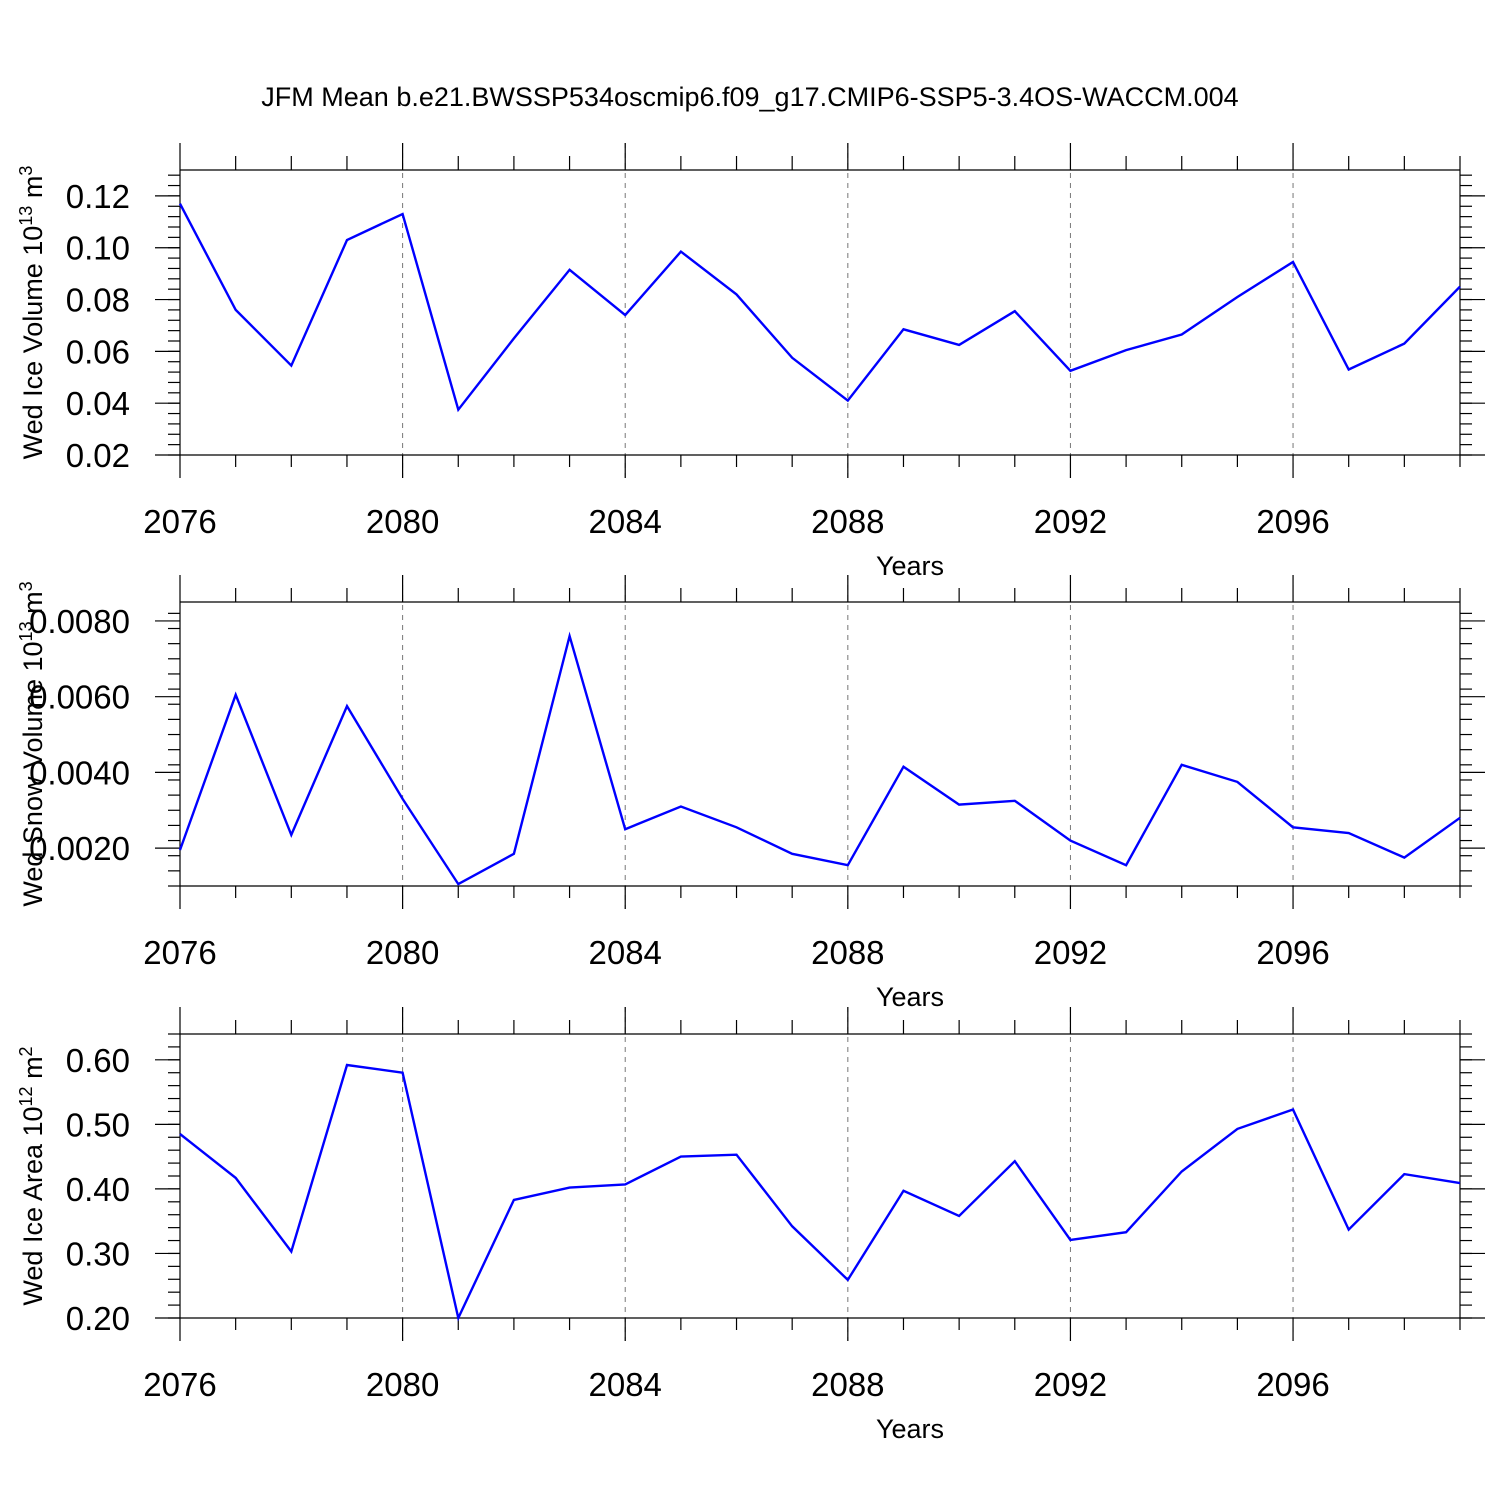  I want to click on y-tick-label: 0.06, so click(98, 351).